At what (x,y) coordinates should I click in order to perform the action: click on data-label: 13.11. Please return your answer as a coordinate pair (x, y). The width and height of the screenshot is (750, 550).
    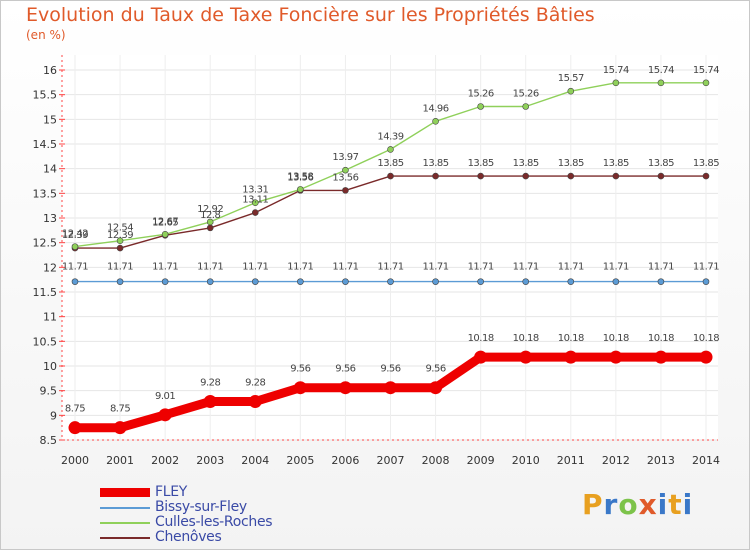
    Looking at the image, I should click on (255, 200).